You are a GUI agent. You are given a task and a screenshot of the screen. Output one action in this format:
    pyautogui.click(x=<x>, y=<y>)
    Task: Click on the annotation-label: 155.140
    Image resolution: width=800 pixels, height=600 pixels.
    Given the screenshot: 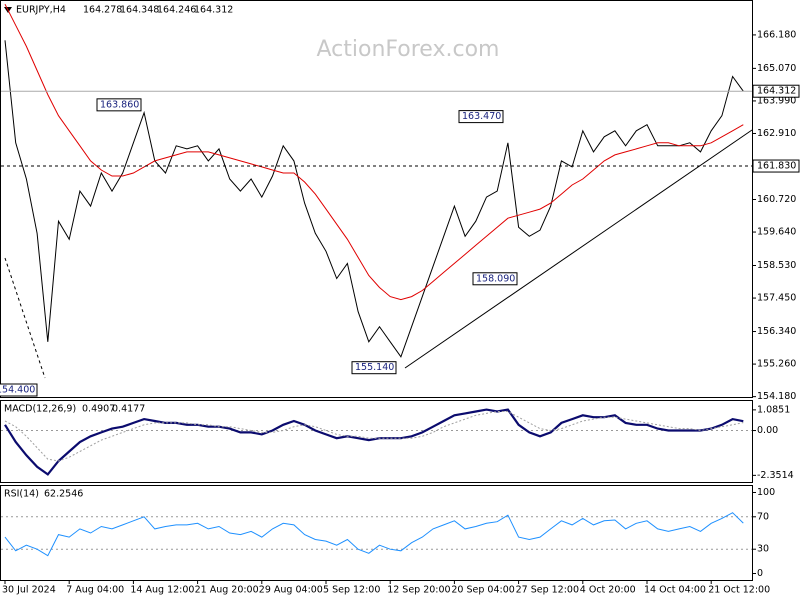 What is the action you would take?
    pyautogui.click(x=374, y=367)
    